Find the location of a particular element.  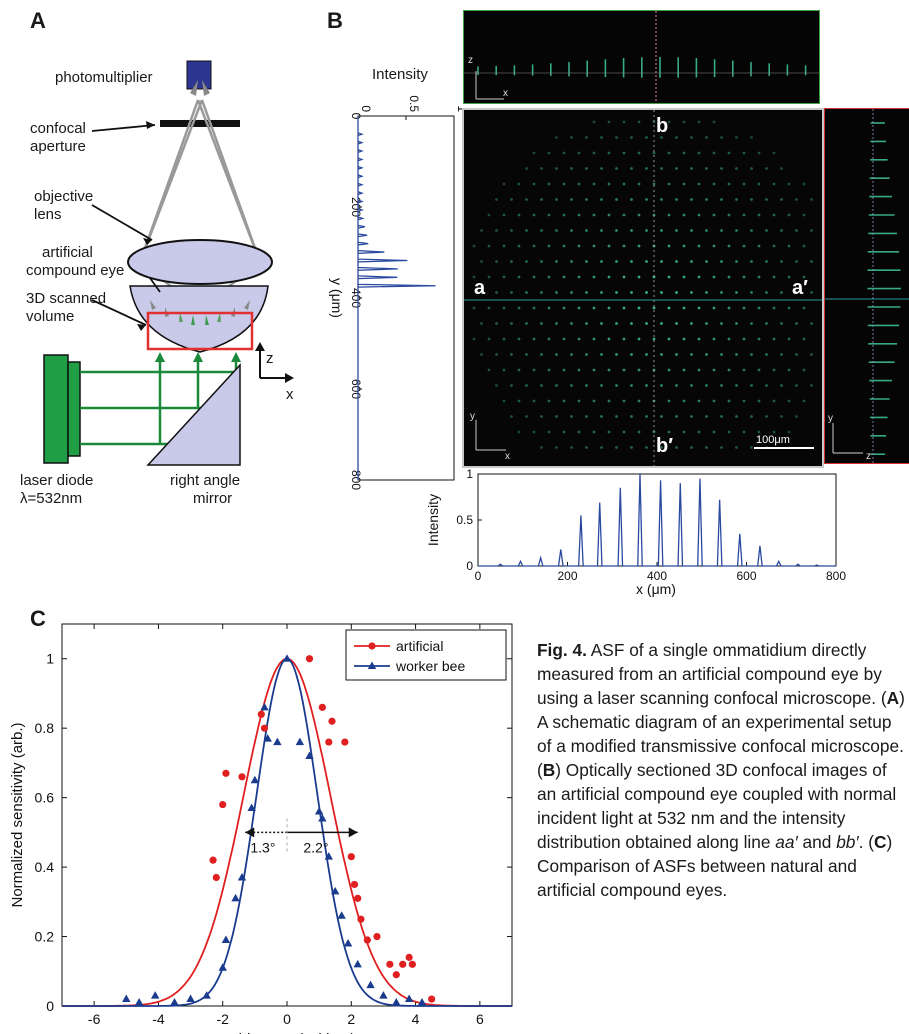

photomultiplier-box is located at coordinates (199, 75).